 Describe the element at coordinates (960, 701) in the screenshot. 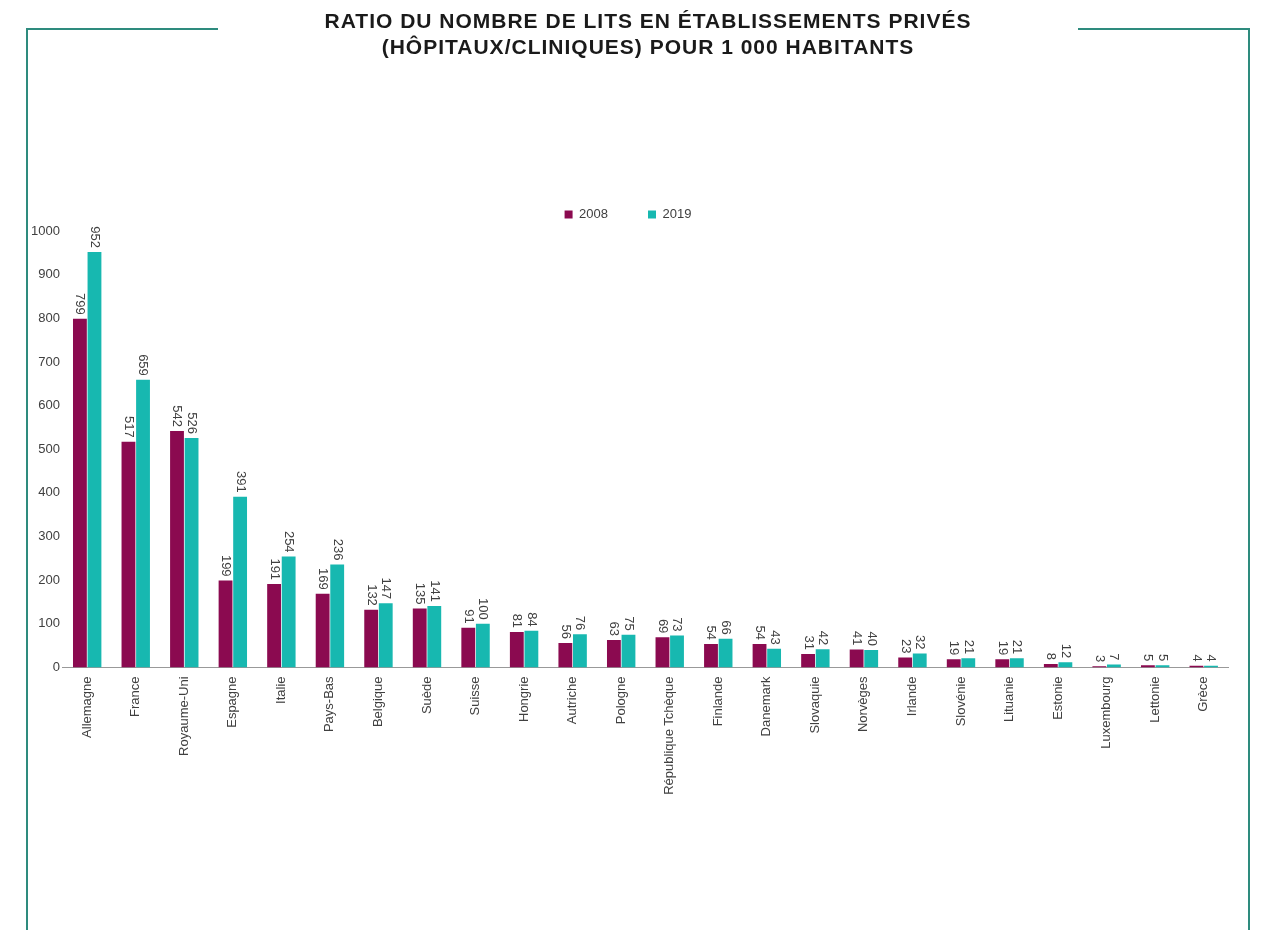

I see `x-tick-label: Slovénie` at that location.